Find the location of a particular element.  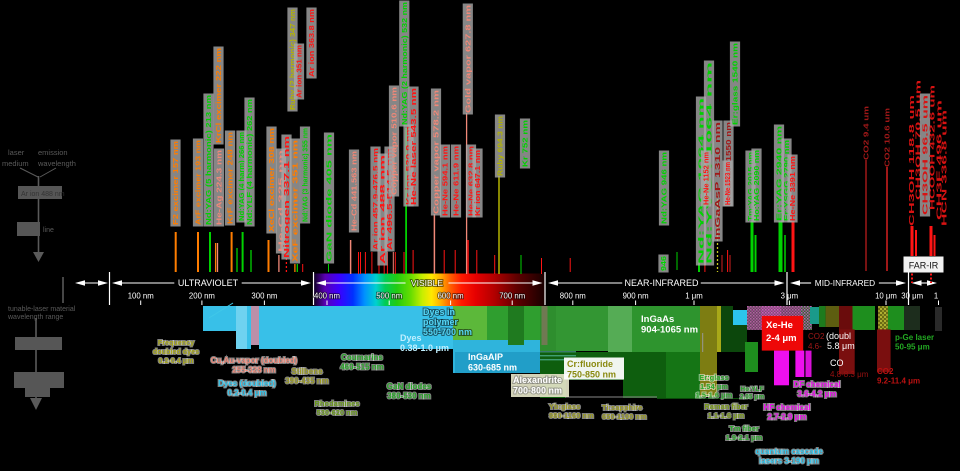

svg-text: 750-850 nm is located at coordinates (591, 375).